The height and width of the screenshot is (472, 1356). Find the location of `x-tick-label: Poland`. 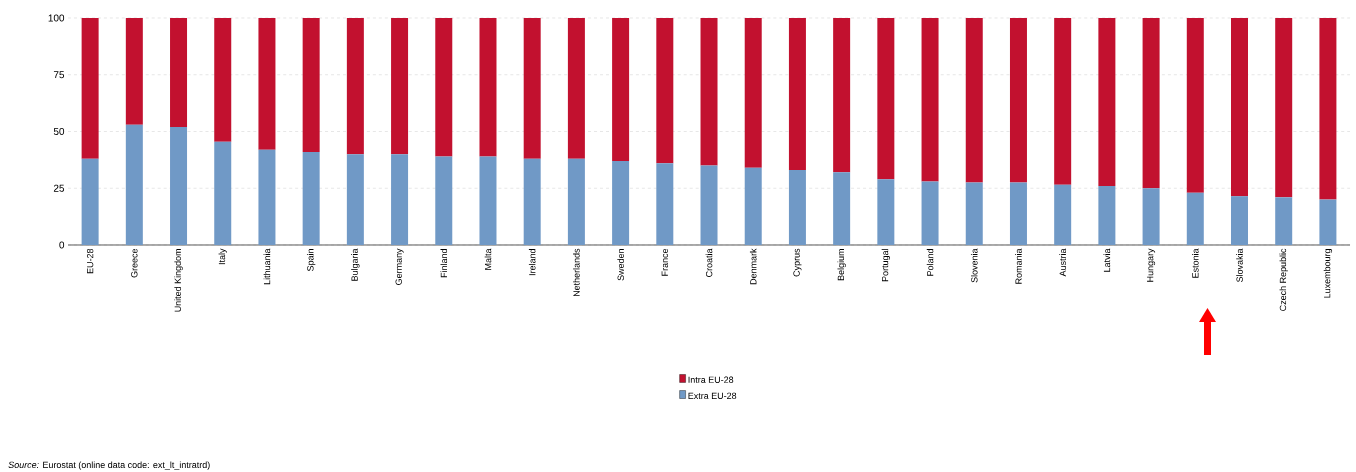

x-tick-label: Poland is located at coordinates (930, 262).